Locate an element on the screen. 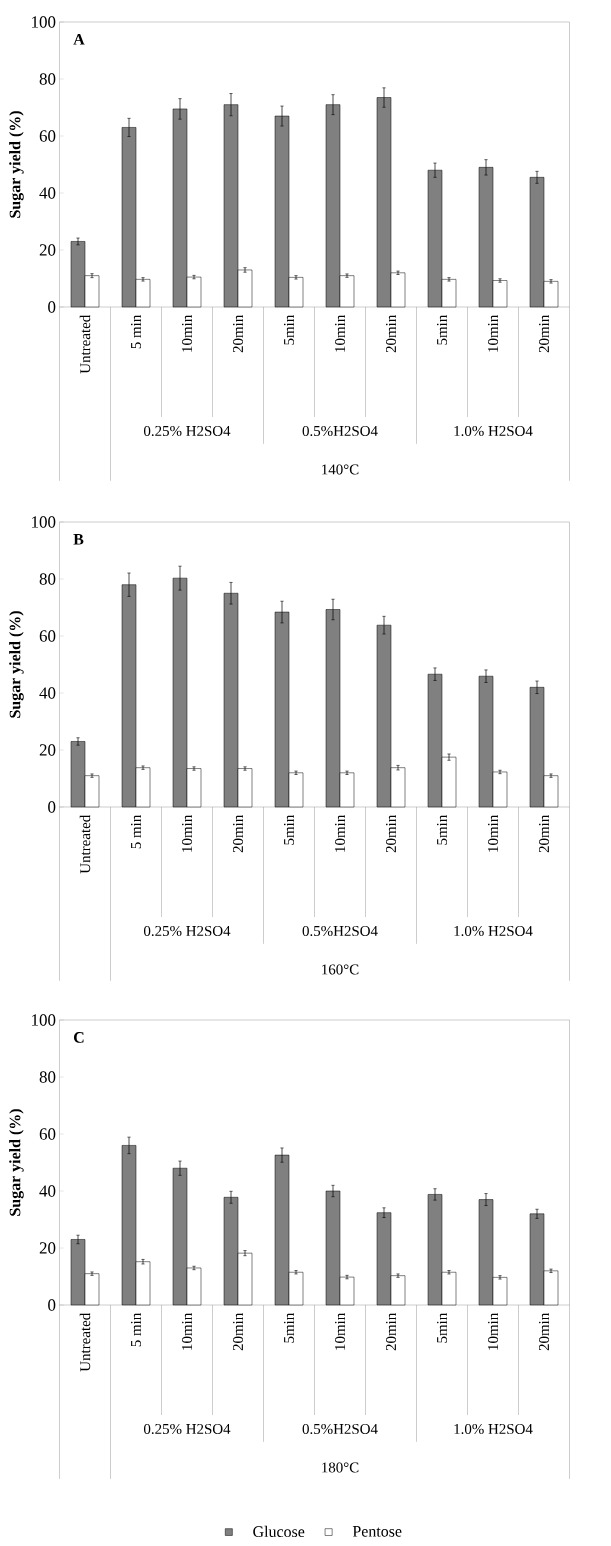  text: C is located at coordinates (79, 1037).